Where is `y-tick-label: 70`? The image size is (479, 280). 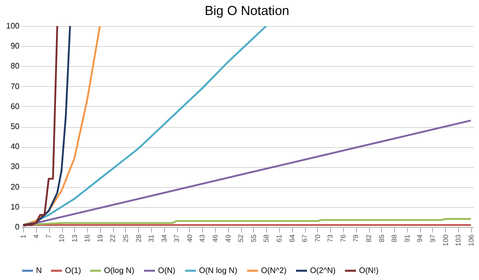
y-tick-label: 70 is located at coordinates (15, 86).